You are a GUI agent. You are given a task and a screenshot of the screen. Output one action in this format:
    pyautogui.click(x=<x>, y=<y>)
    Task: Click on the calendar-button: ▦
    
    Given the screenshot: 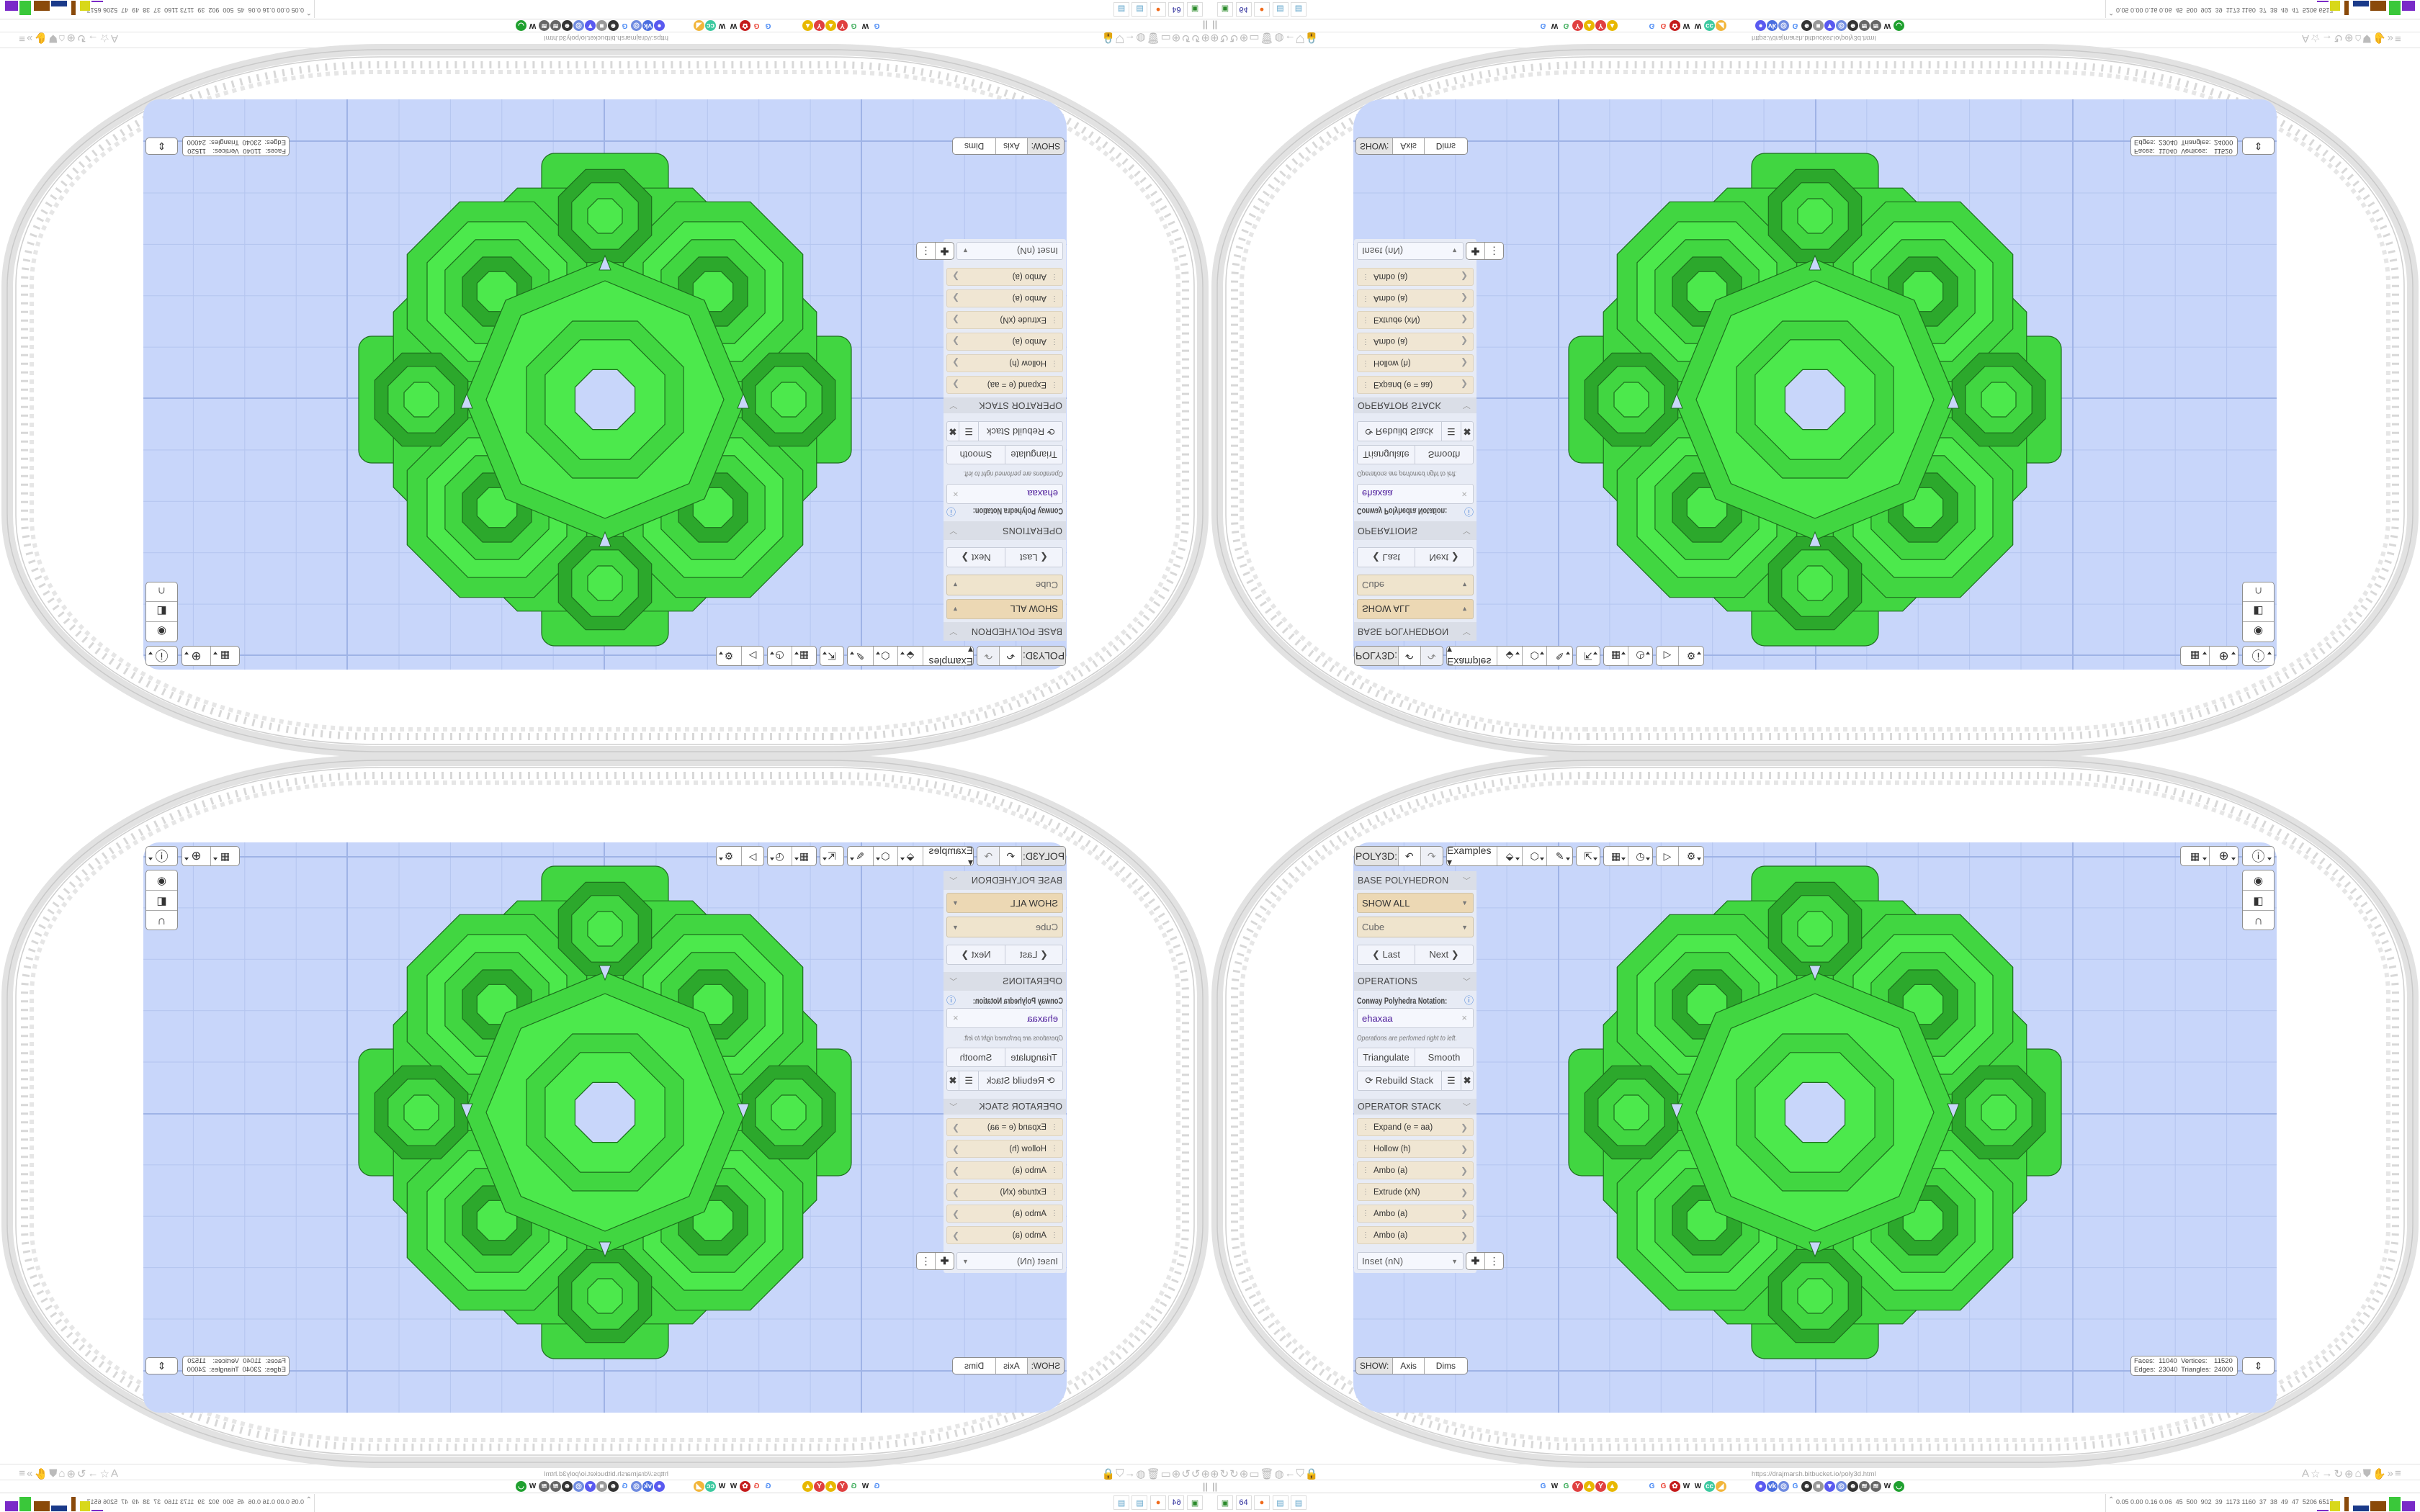 What is the action you would take?
    pyautogui.click(x=804, y=656)
    